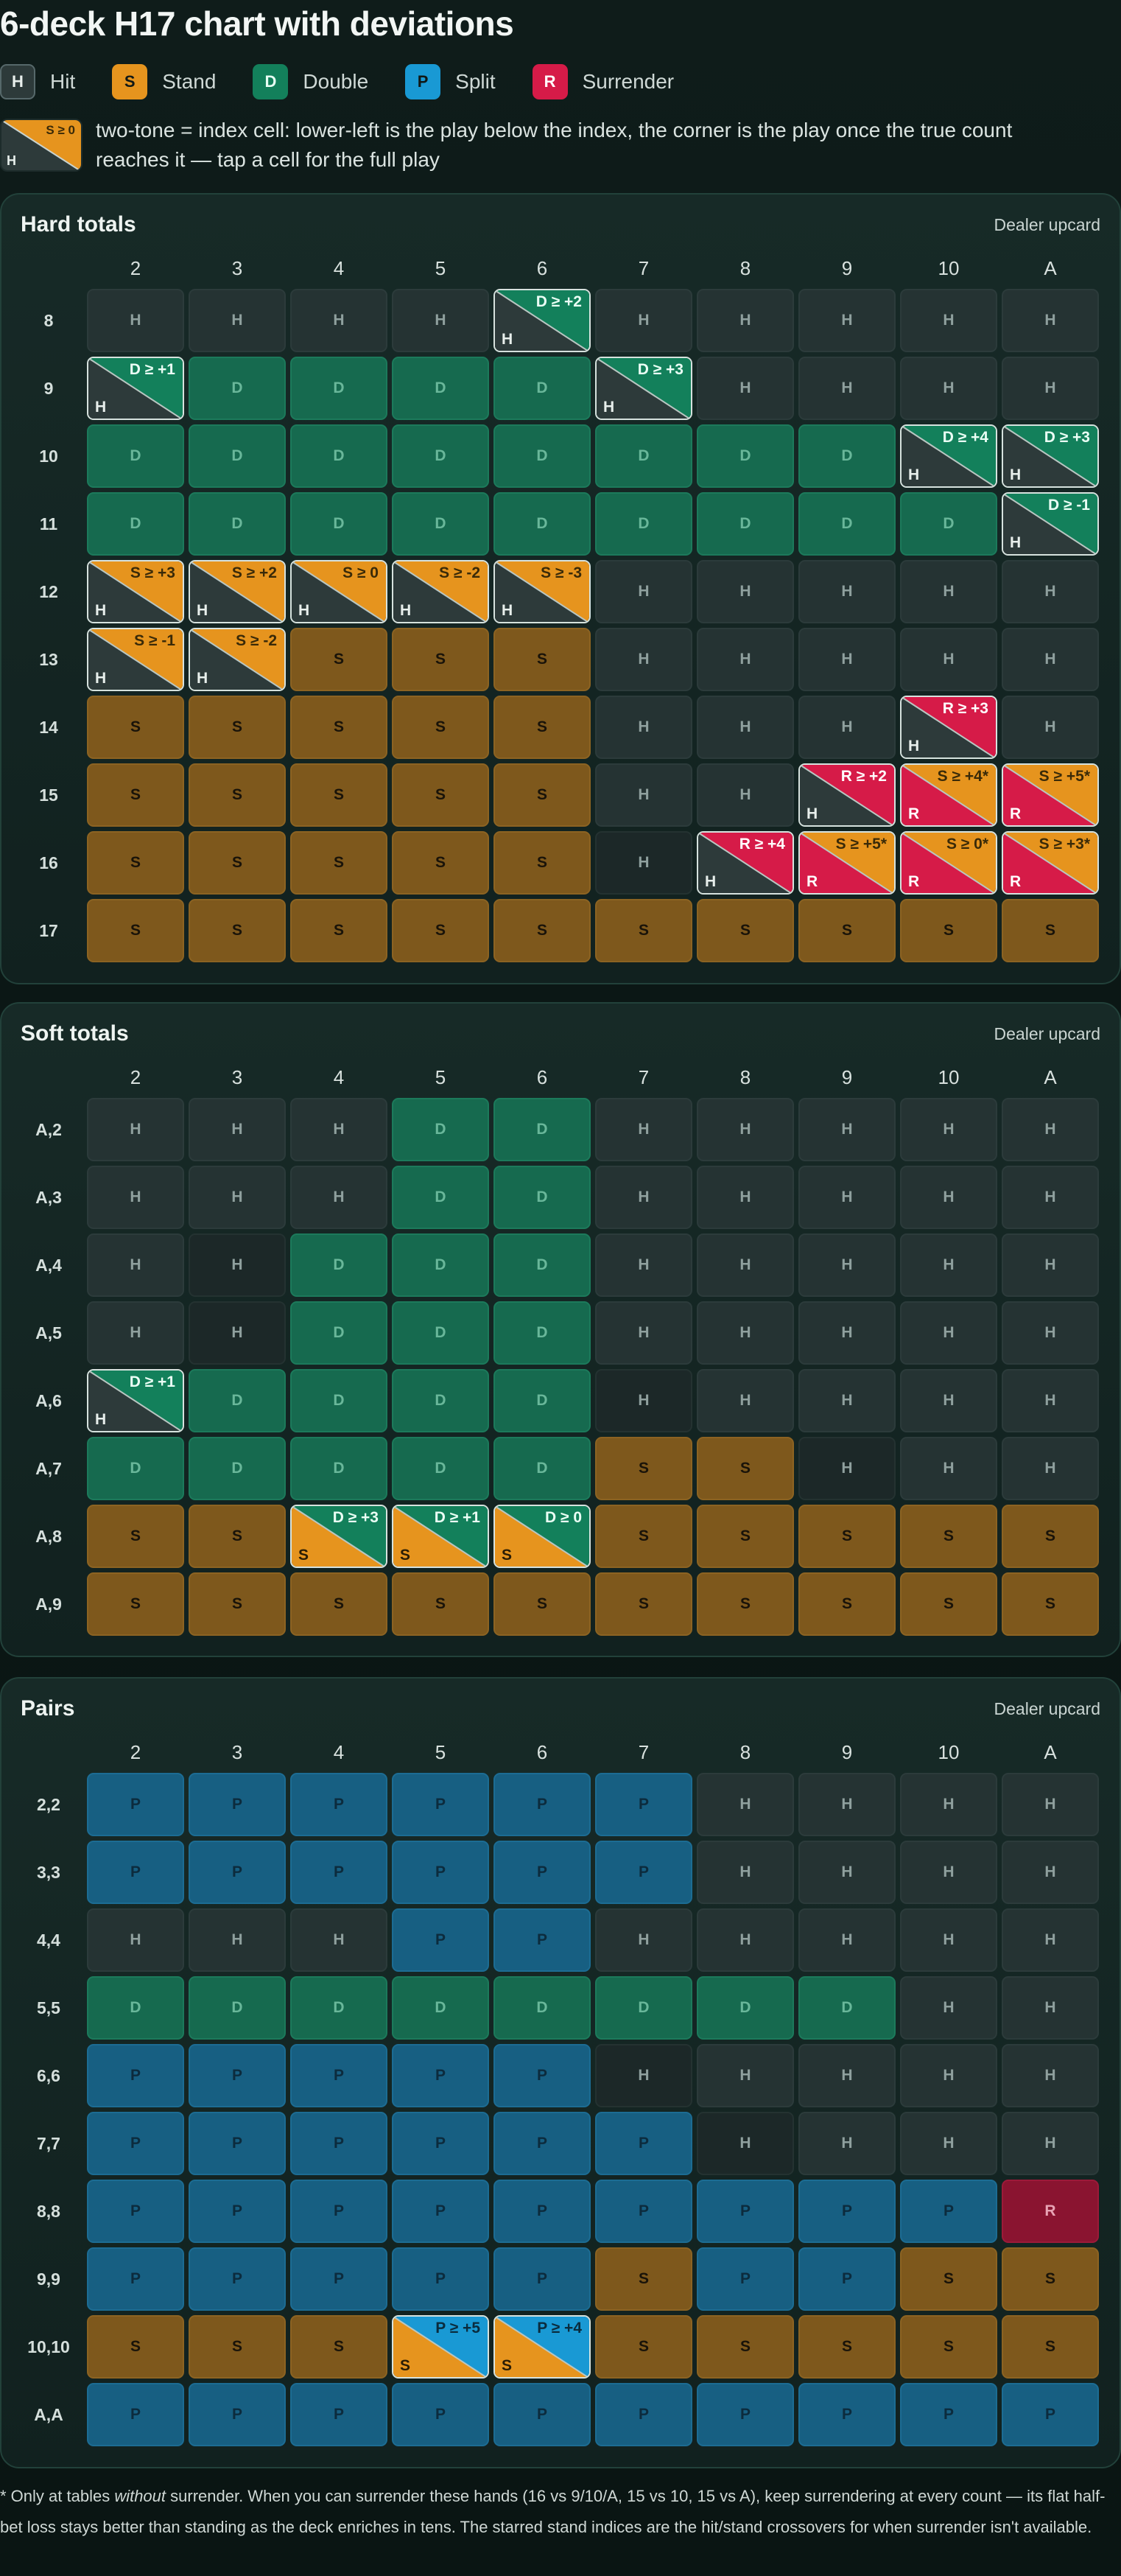 This screenshot has height=2576, width=1121. Describe the element at coordinates (643, 388) in the screenshot. I see `index-cell: D ≥ +3 H` at that location.